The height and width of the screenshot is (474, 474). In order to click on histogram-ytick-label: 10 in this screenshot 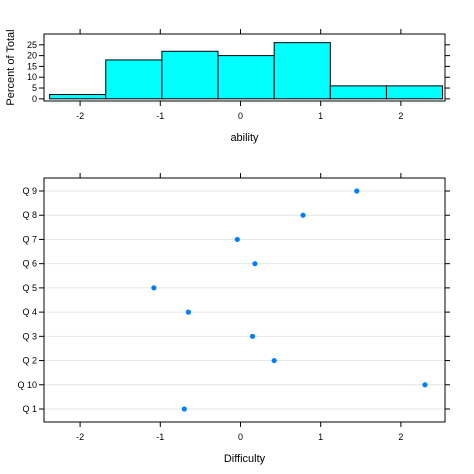, I will do `click(32, 77)`.